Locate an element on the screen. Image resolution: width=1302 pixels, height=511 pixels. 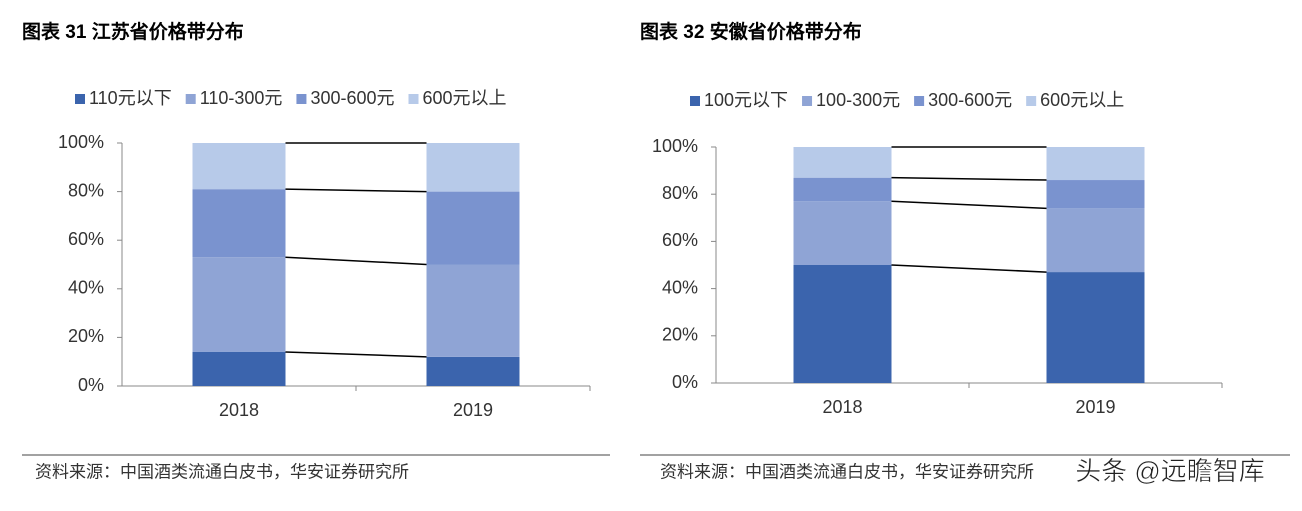
chart-title: 图表 31 江苏省价格带分布 is located at coordinates (133, 31).